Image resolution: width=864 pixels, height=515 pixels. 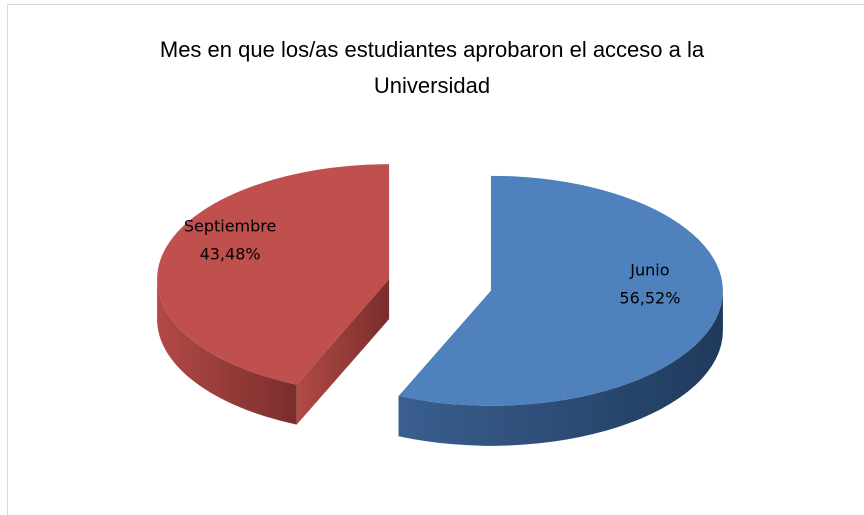 What do you see at coordinates (649, 298) in the screenshot?
I see `slice-value-label: 56,52%` at bounding box center [649, 298].